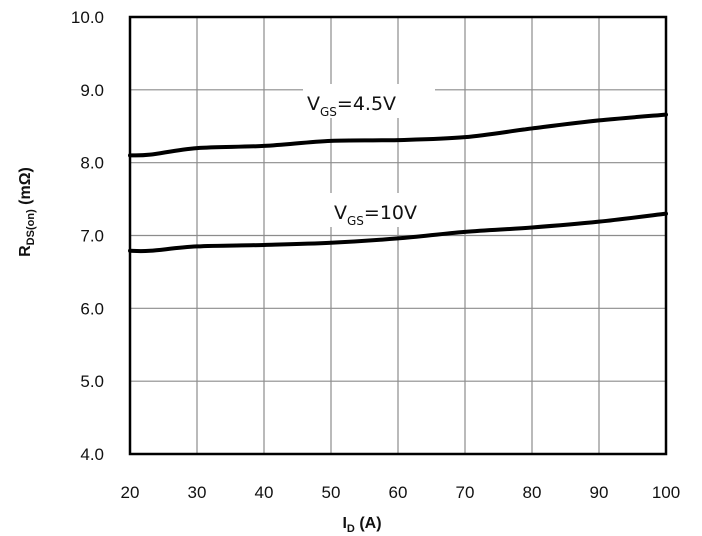  Describe the element at coordinates (398, 232) in the screenshot. I see `series-line-vgs-10v` at that location.